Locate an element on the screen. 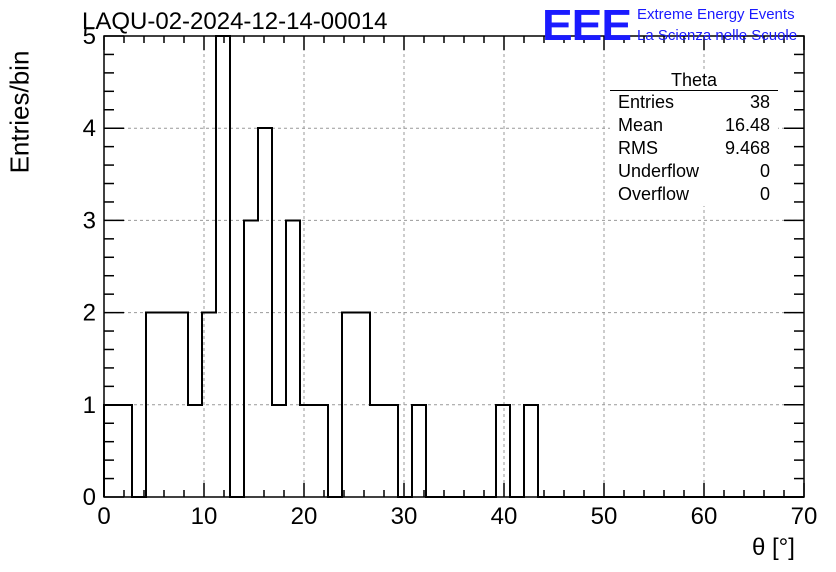 Image resolution: width=836 pixels, height=572 pixels. stats-value: 9.468 is located at coordinates (747, 148).